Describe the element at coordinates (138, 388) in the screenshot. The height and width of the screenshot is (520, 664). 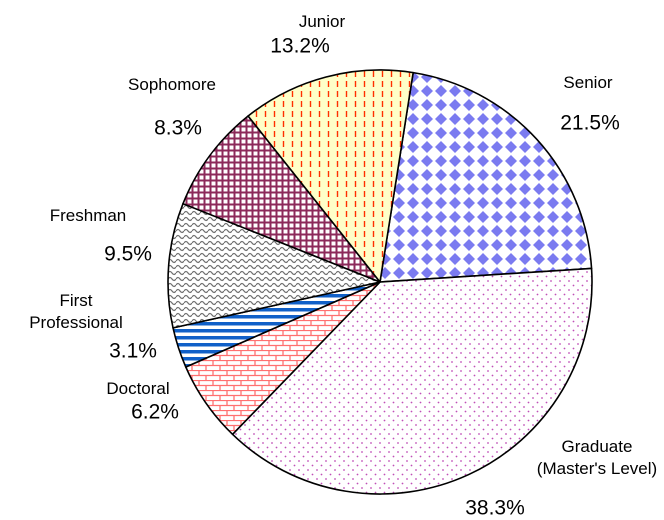
I see `slice-label: Doctoral` at that location.